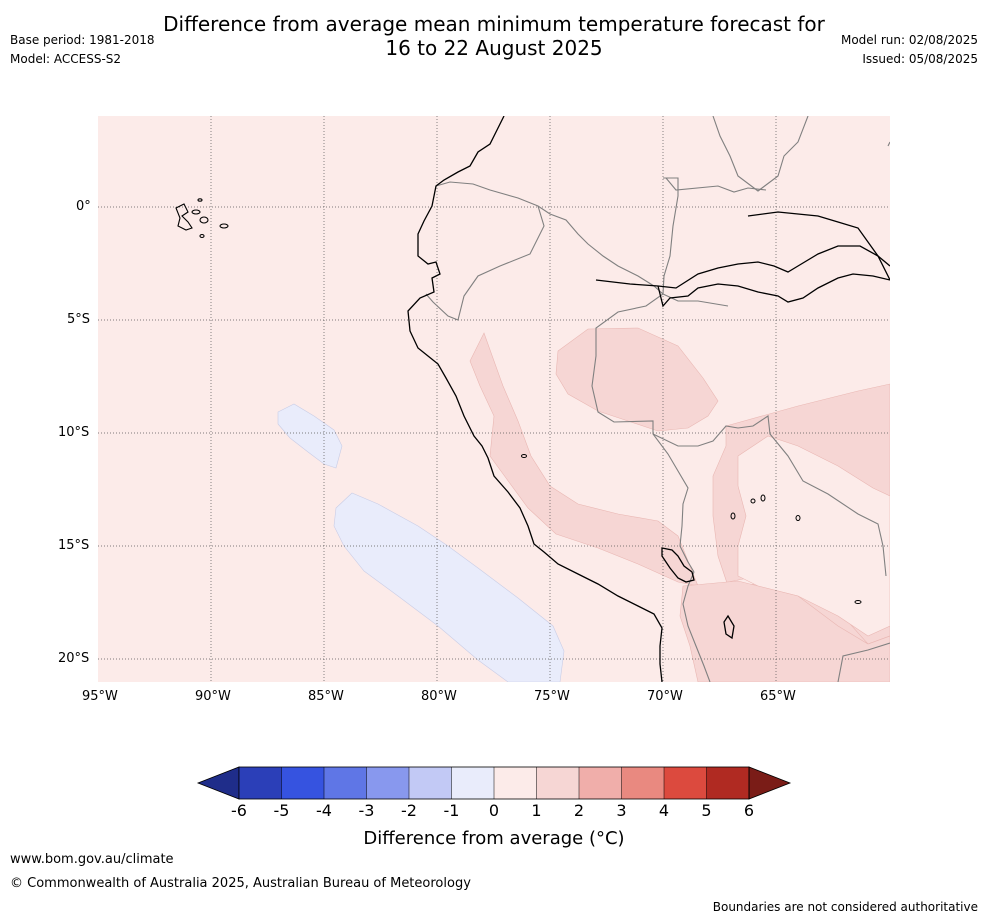 Image resolution: width=988 pixels, height=919 pixels. Describe the element at coordinates (920, 59) in the screenshot. I see `issued-date: Issued: 05/08/2025` at that location.